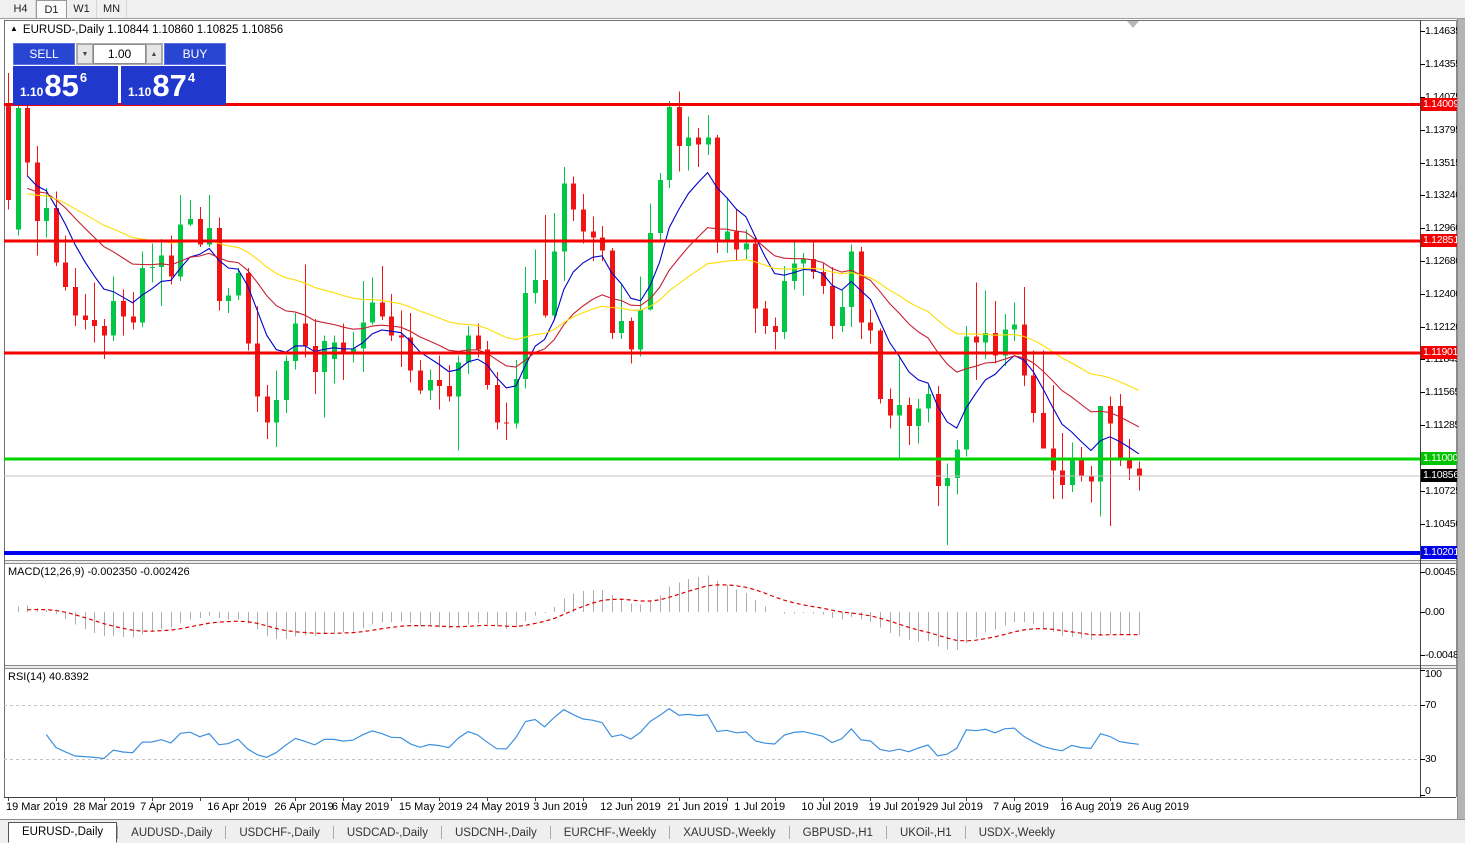 Image resolution: width=1465 pixels, height=843 pixels. What do you see at coordinates (1443, 327) in the screenshot?
I see `price-tick-label: 1.12120` at bounding box center [1443, 327].